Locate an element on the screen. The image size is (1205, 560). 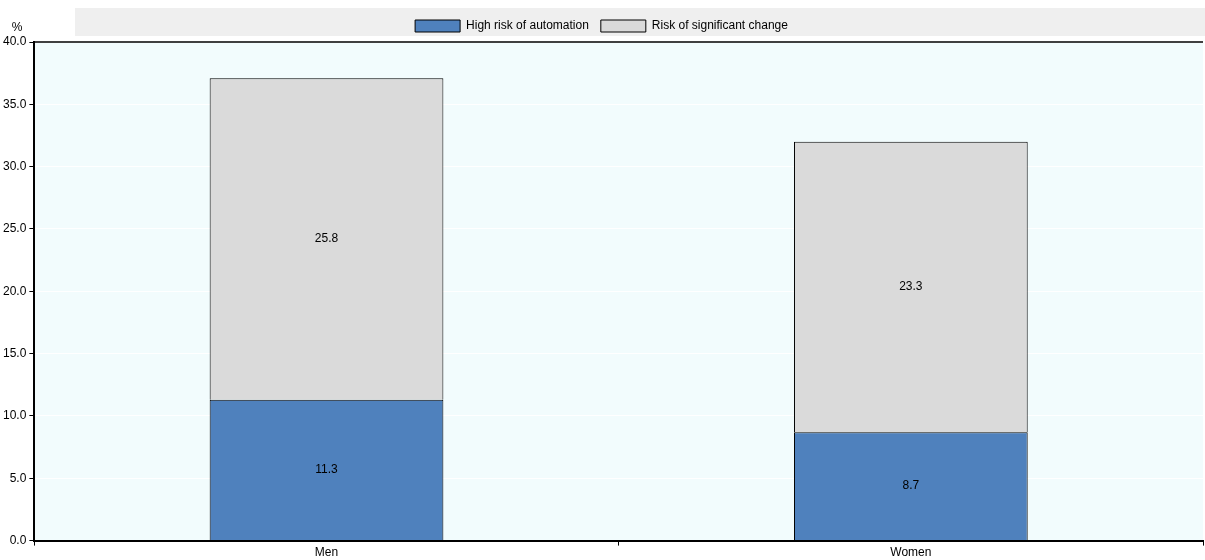
legend-label: High risk of automation is located at coordinates (527, 25).